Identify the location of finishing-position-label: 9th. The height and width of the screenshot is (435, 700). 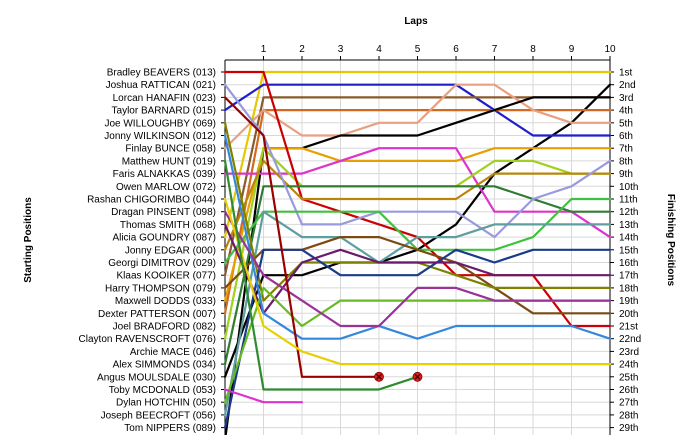
(626, 174).